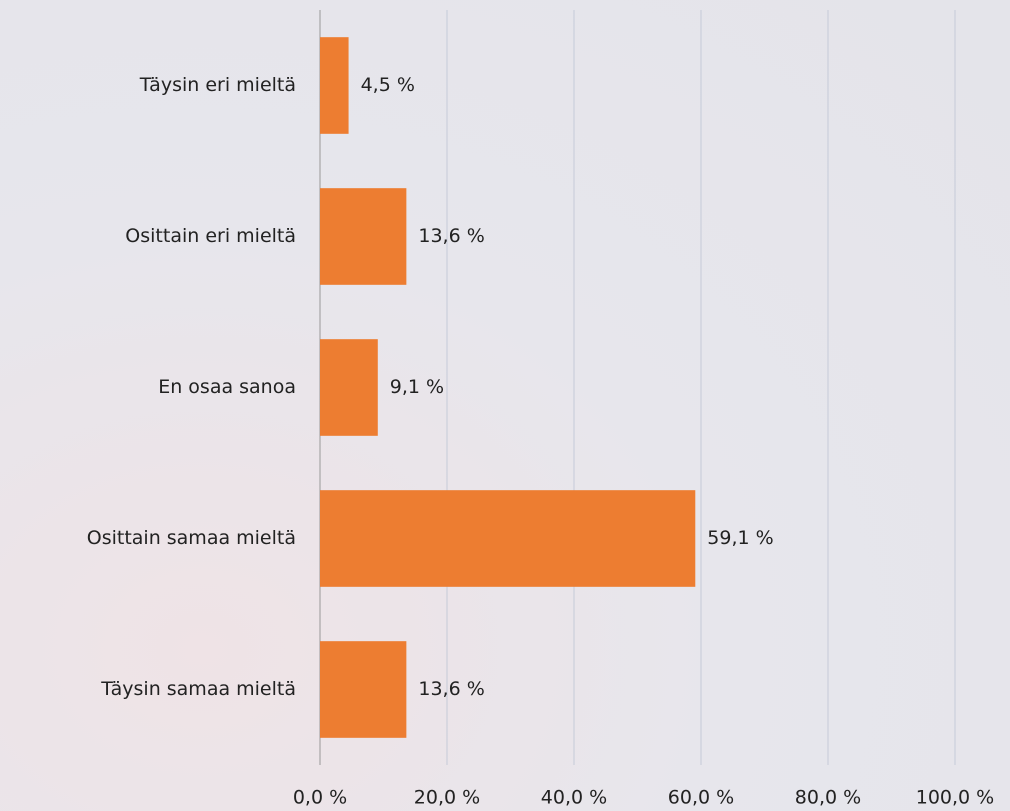 Image resolution: width=1010 pixels, height=811 pixels. What do you see at coordinates (828, 798) in the screenshot?
I see `x-tick-label: 80,0 %` at bounding box center [828, 798].